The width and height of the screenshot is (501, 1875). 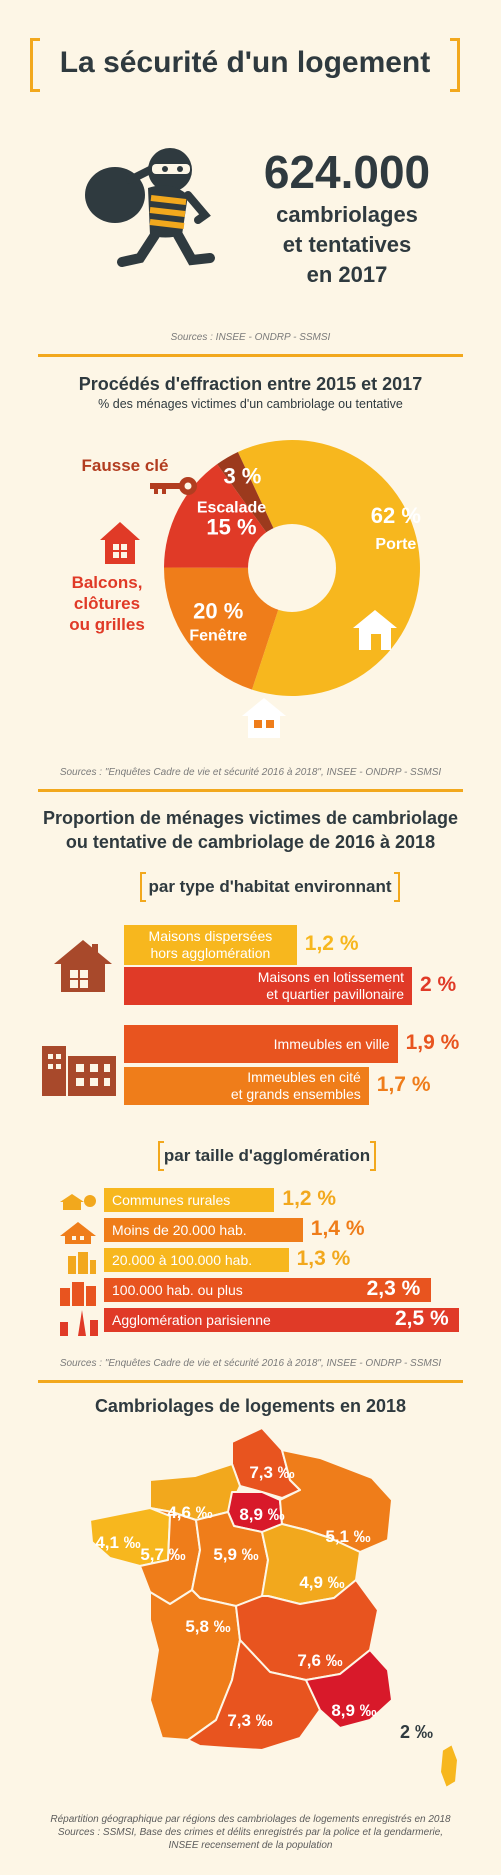 I want to click on group2-title-block: par taille d'agglomération, so click(x=267, y=1156).